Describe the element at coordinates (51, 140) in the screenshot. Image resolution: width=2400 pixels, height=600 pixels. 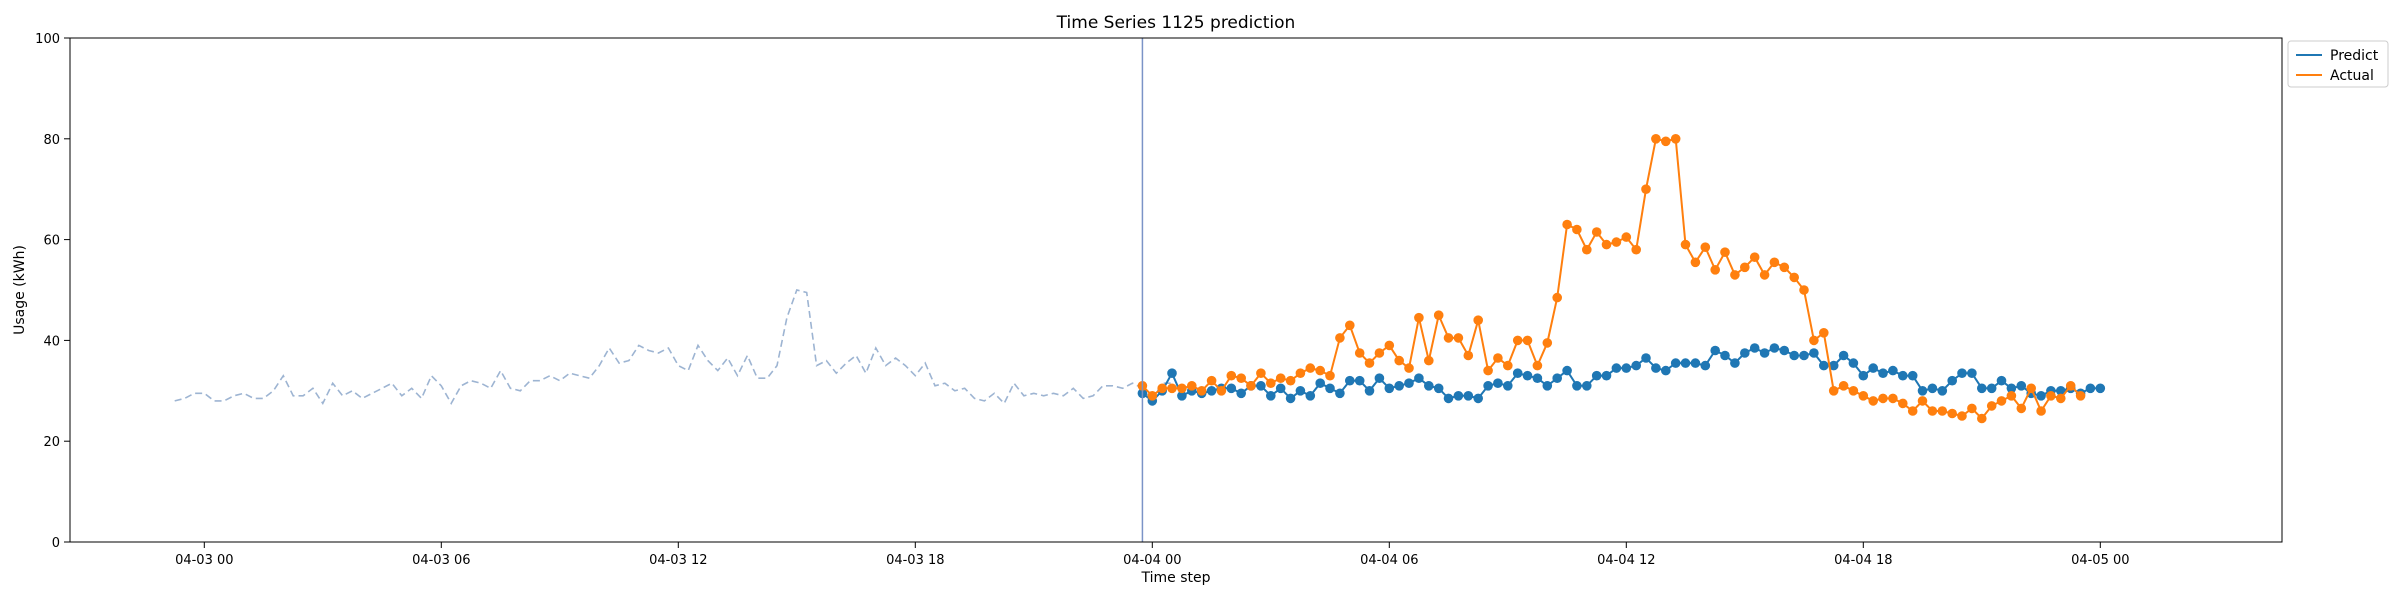
I see `y-tick-label: 80` at that location.